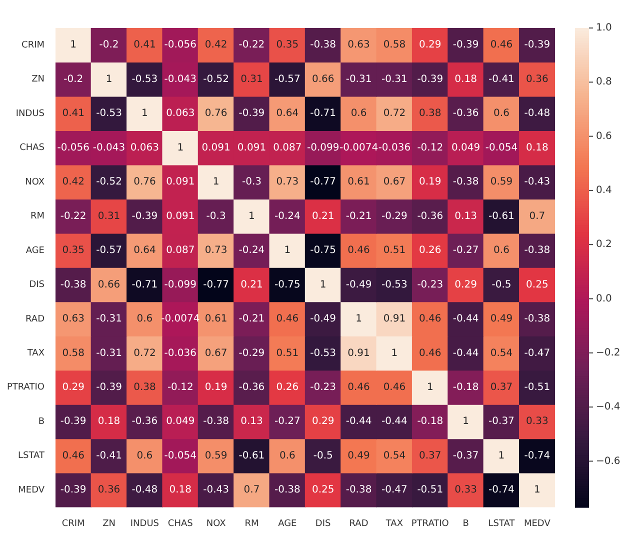 This screenshot has width=635, height=536. Describe the element at coordinates (430, 523) in the screenshot. I see `x-tick-label: PTRATIO` at that location.